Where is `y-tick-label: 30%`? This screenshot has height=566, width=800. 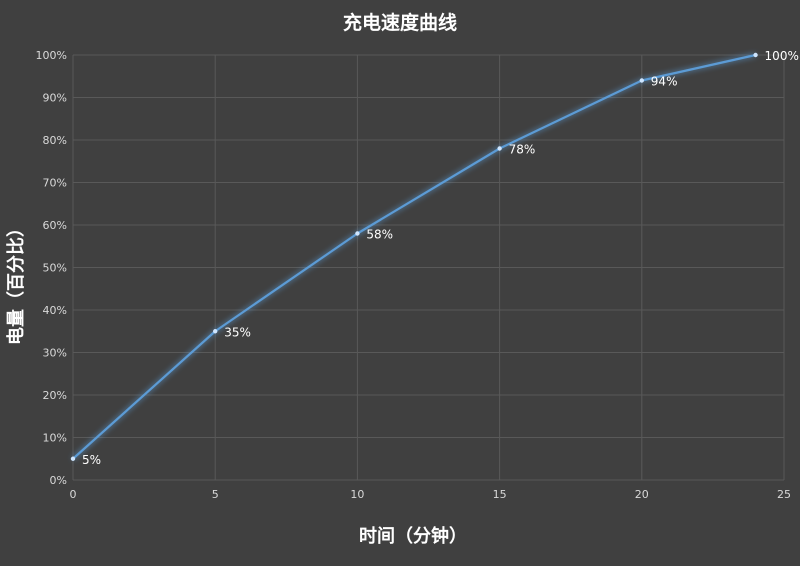
y-tick-label: 30% is located at coordinates (55, 353).